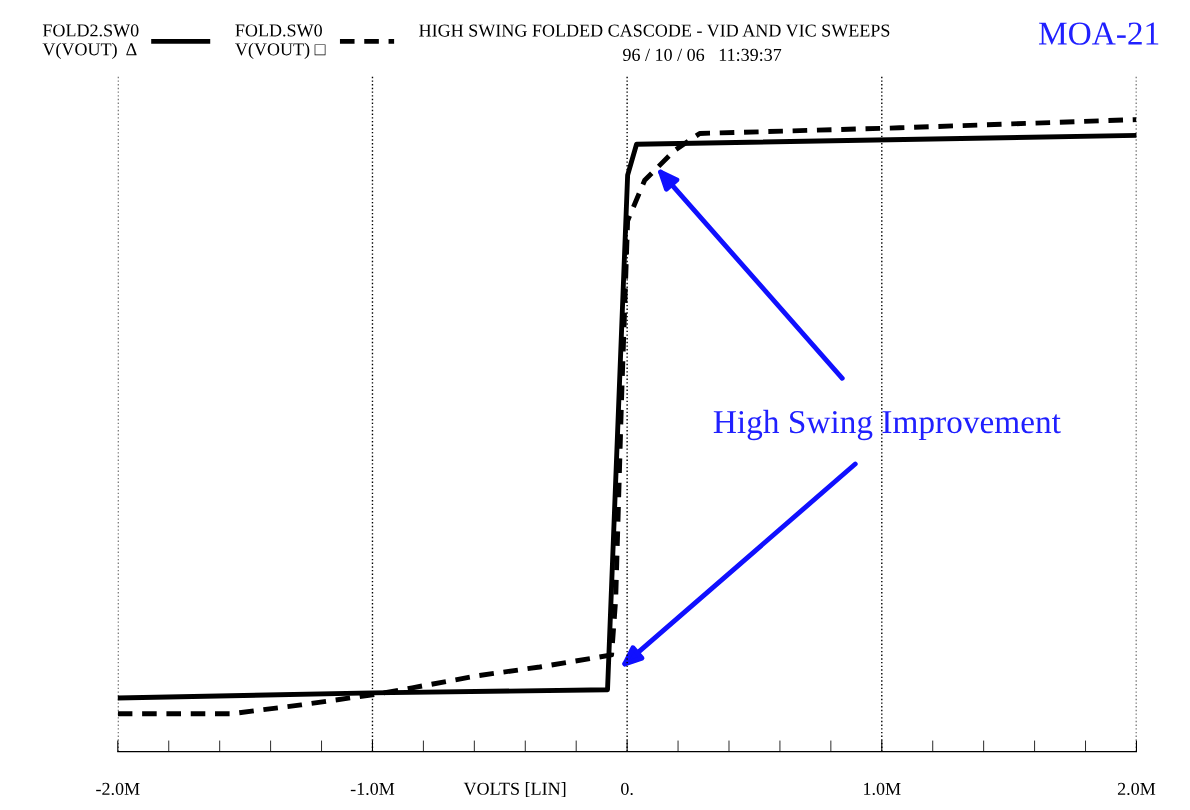 The image size is (1190, 810). What do you see at coordinates (887, 425) in the screenshot?
I see `annotation: High Swing Improvement` at bounding box center [887, 425].